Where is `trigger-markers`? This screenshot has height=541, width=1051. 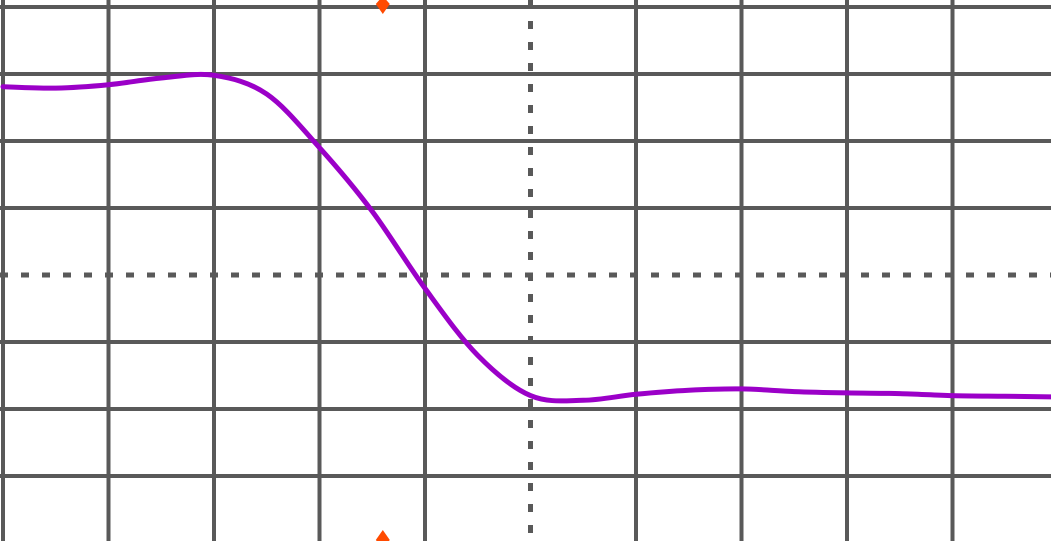
trigger-markers is located at coordinates (382, 270).